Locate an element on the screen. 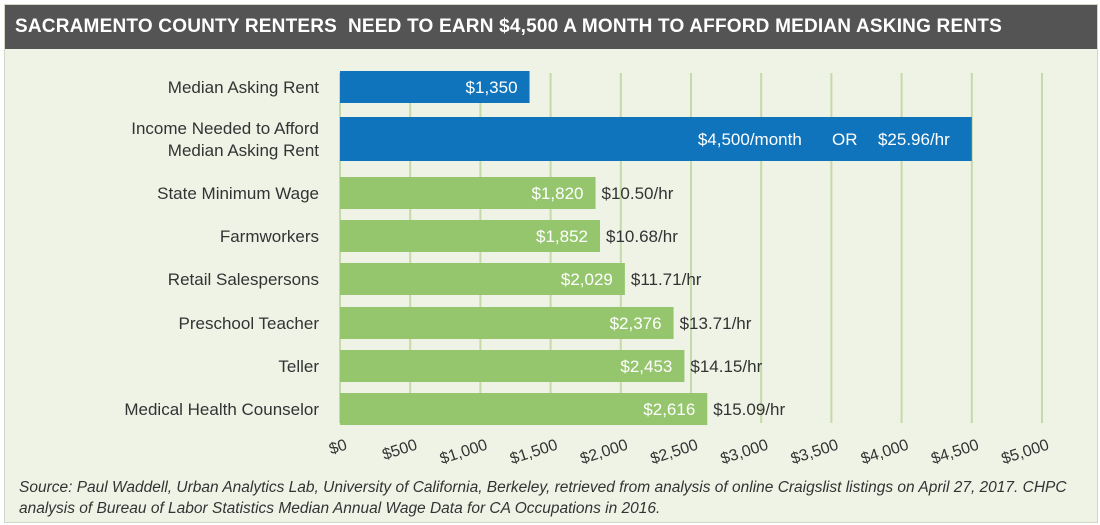 The width and height of the screenshot is (1100, 525). x-tick-label: $1,500 is located at coordinates (534, 452).